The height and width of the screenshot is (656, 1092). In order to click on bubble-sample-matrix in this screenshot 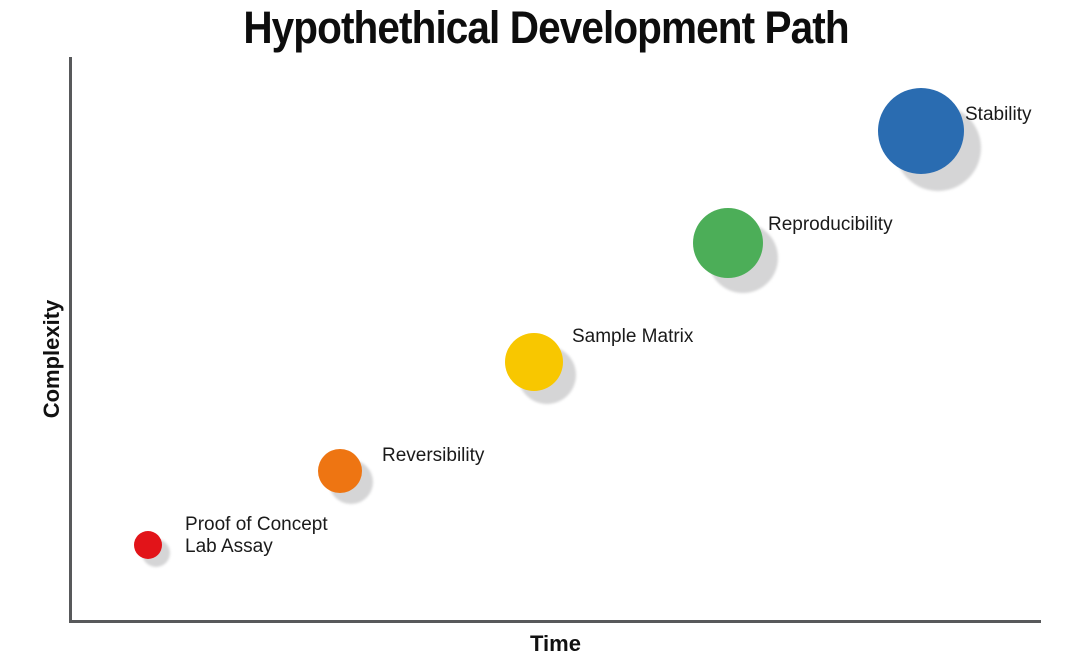, I will do `click(533, 361)`.